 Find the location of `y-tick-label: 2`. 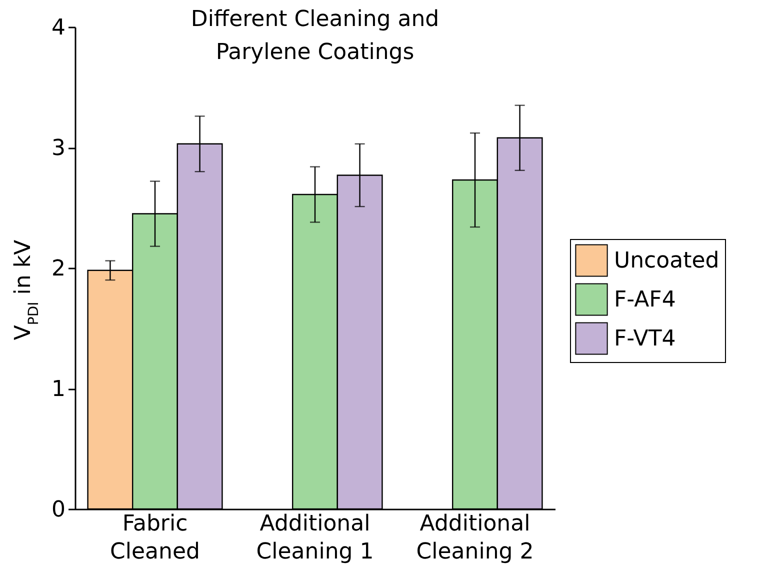

y-tick-label: 2 is located at coordinates (59, 269).